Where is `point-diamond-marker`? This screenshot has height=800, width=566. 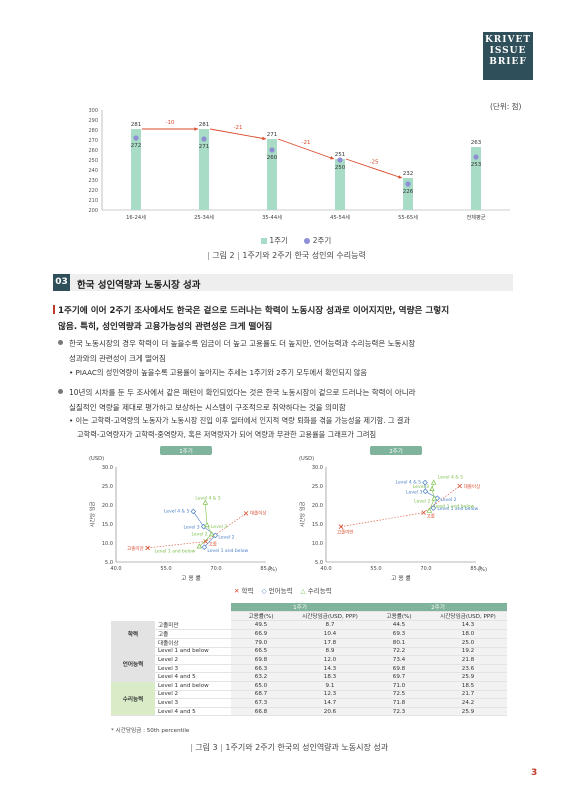 point-diamond-marker is located at coordinates (193, 511).